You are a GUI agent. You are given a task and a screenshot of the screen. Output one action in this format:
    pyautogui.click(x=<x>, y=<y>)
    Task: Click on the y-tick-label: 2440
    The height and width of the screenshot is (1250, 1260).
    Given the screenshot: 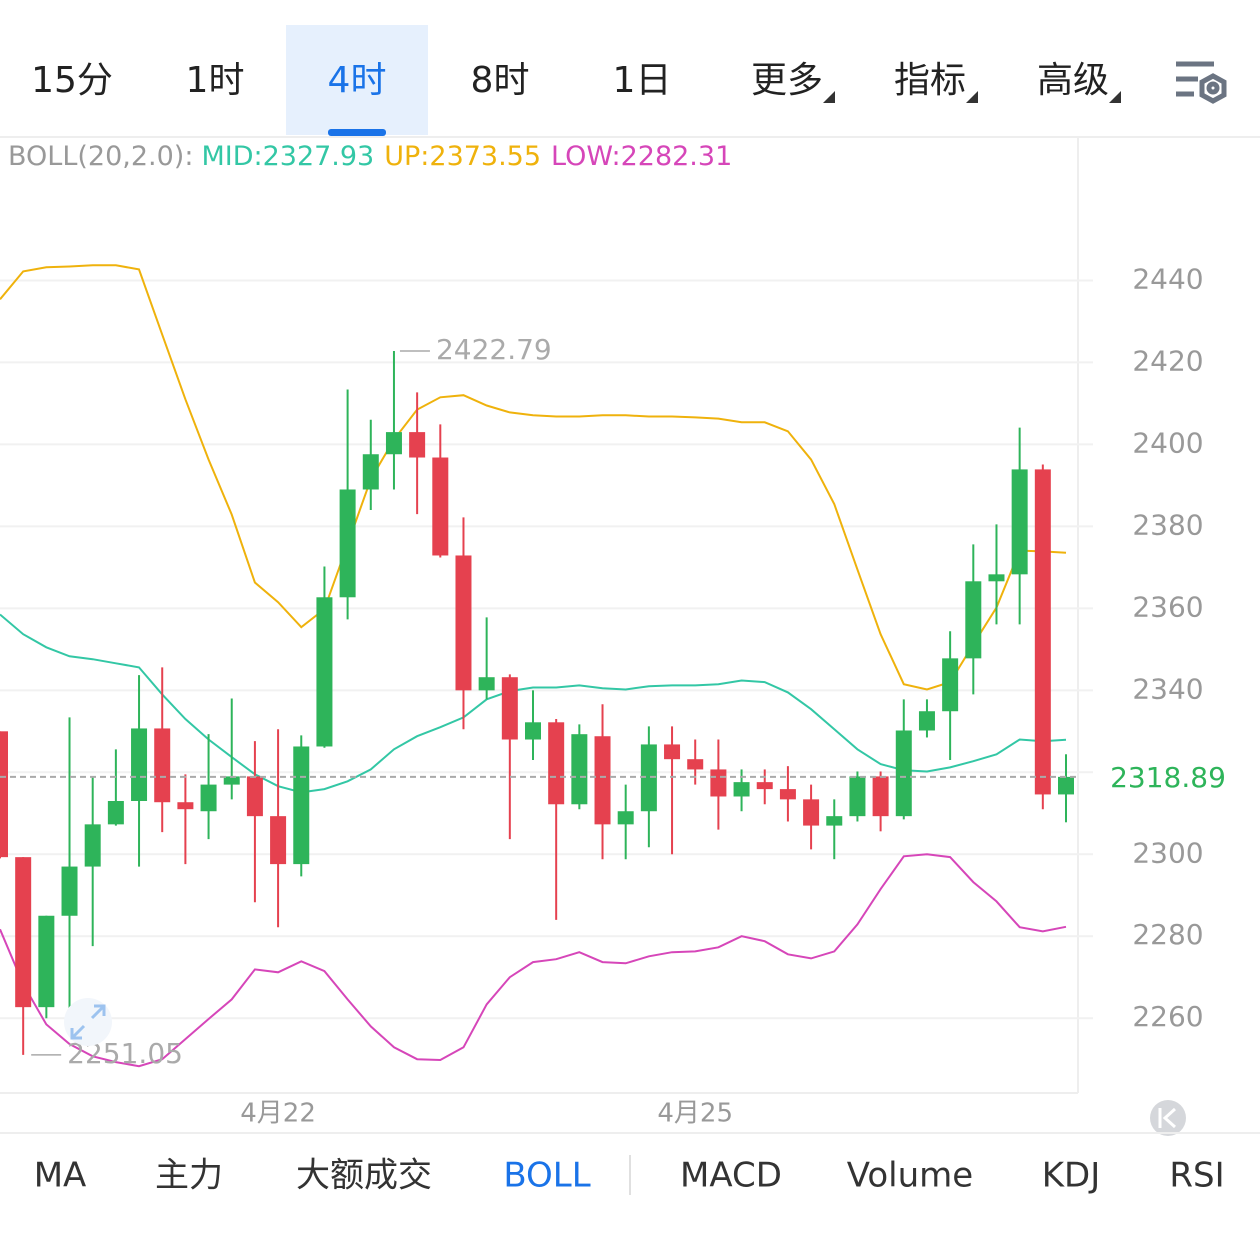 What is the action you would take?
    pyautogui.click(x=1167, y=278)
    